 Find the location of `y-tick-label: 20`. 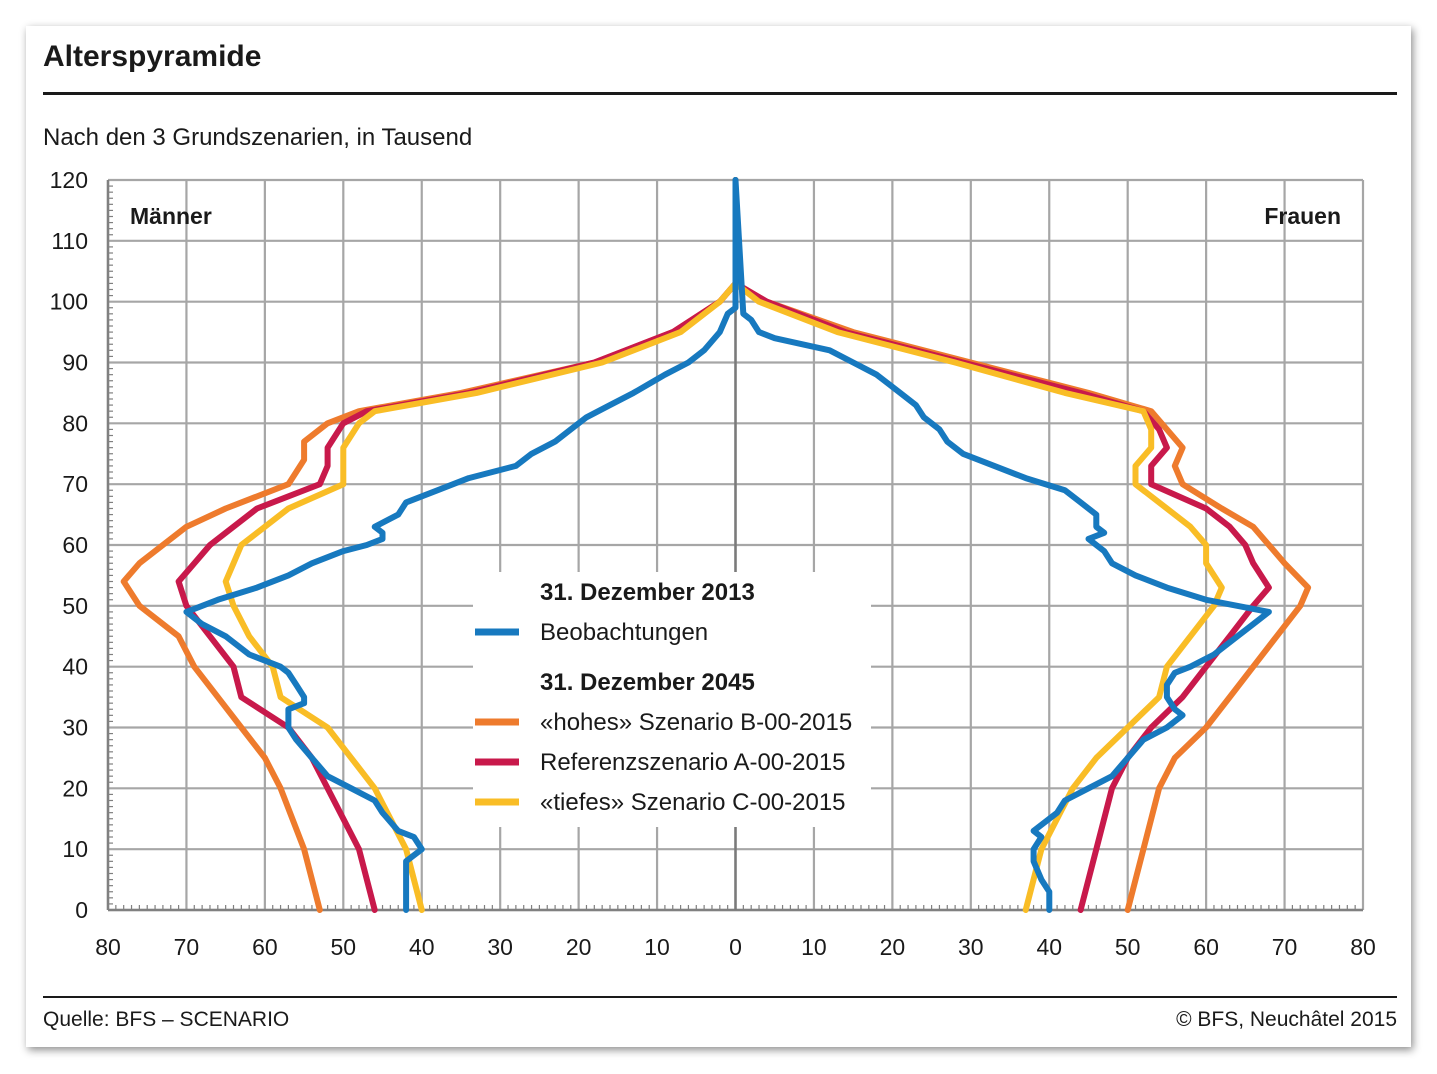

y-tick-label: 20 is located at coordinates (75, 788).